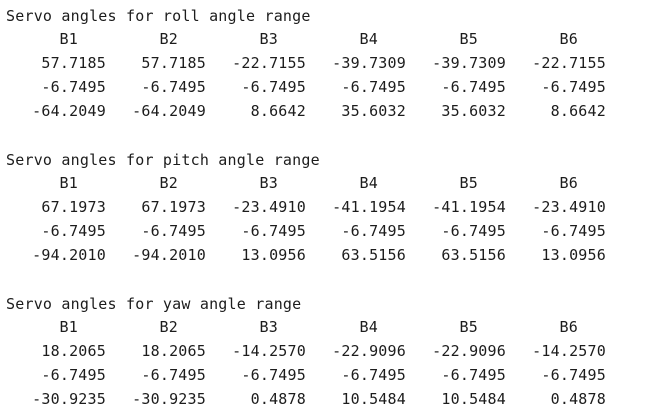  Describe the element at coordinates (154, 304) in the screenshot. I see `section-title: Servo angles for yaw angle range` at that location.